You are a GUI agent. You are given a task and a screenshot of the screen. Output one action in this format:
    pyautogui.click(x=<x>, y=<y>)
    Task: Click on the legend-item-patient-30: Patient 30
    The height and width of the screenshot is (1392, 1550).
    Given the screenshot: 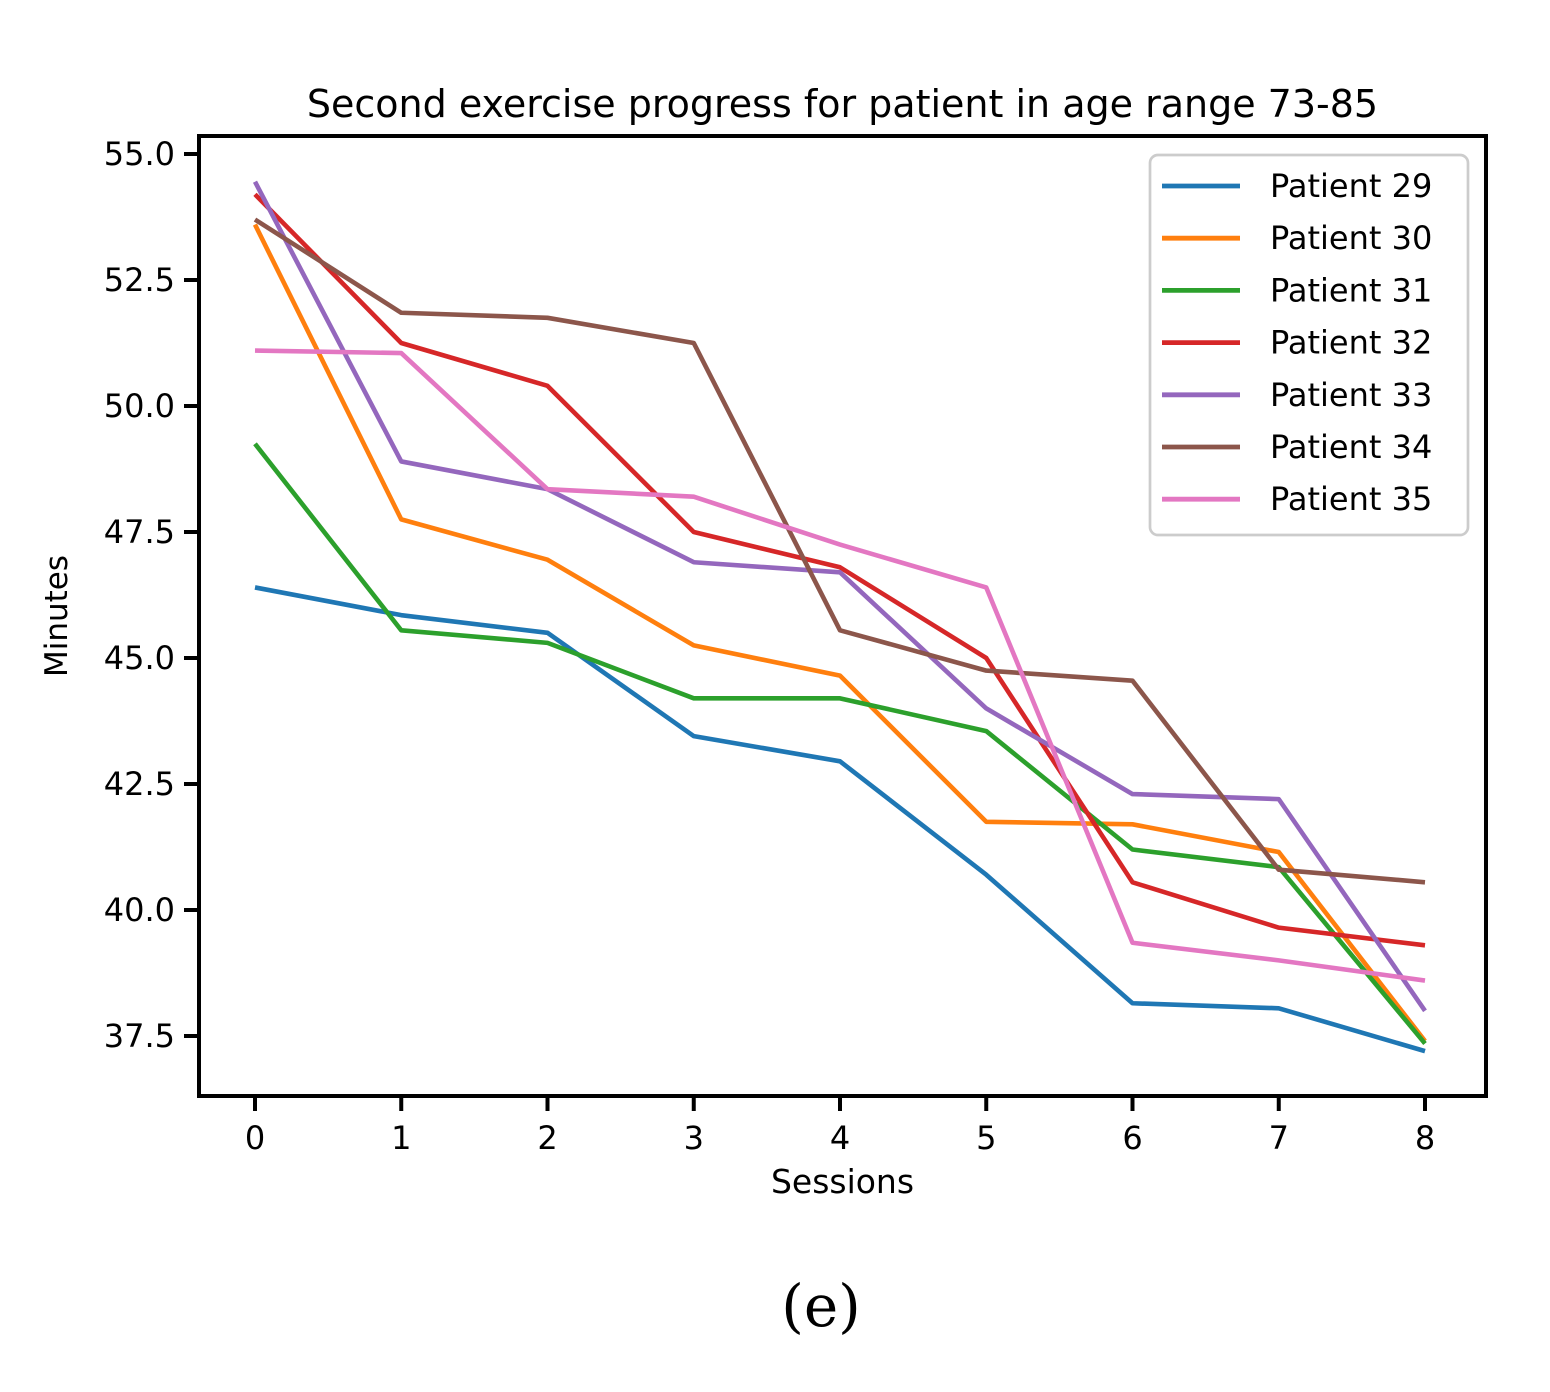 What is the action you would take?
    pyautogui.click(x=1297, y=238)
    